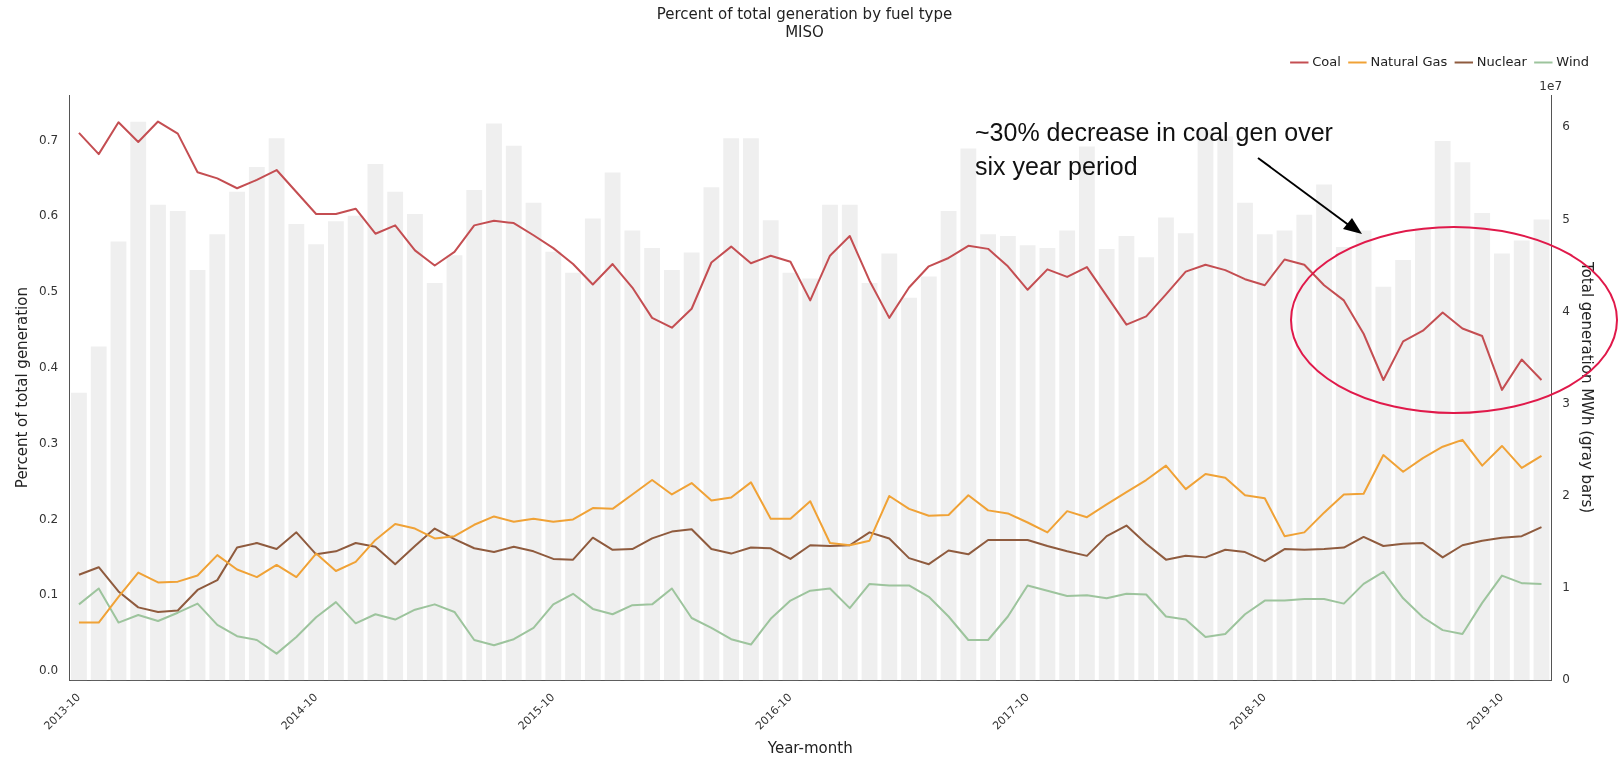 The height and width of the screenshot is (767, 1619). I want to click on y-axis-title: Percent of total generation, so click(21, 388).